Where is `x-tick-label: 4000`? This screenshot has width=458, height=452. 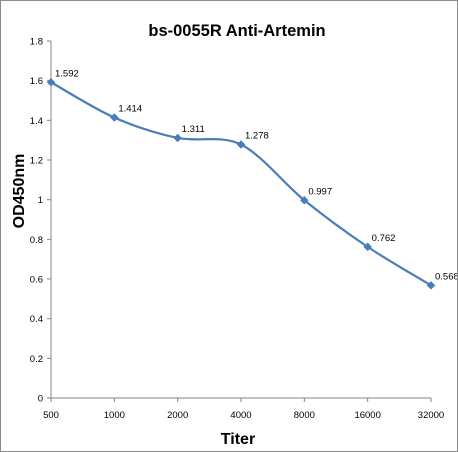 x-tick-label: 4000 is located at coordinates (240, 415).